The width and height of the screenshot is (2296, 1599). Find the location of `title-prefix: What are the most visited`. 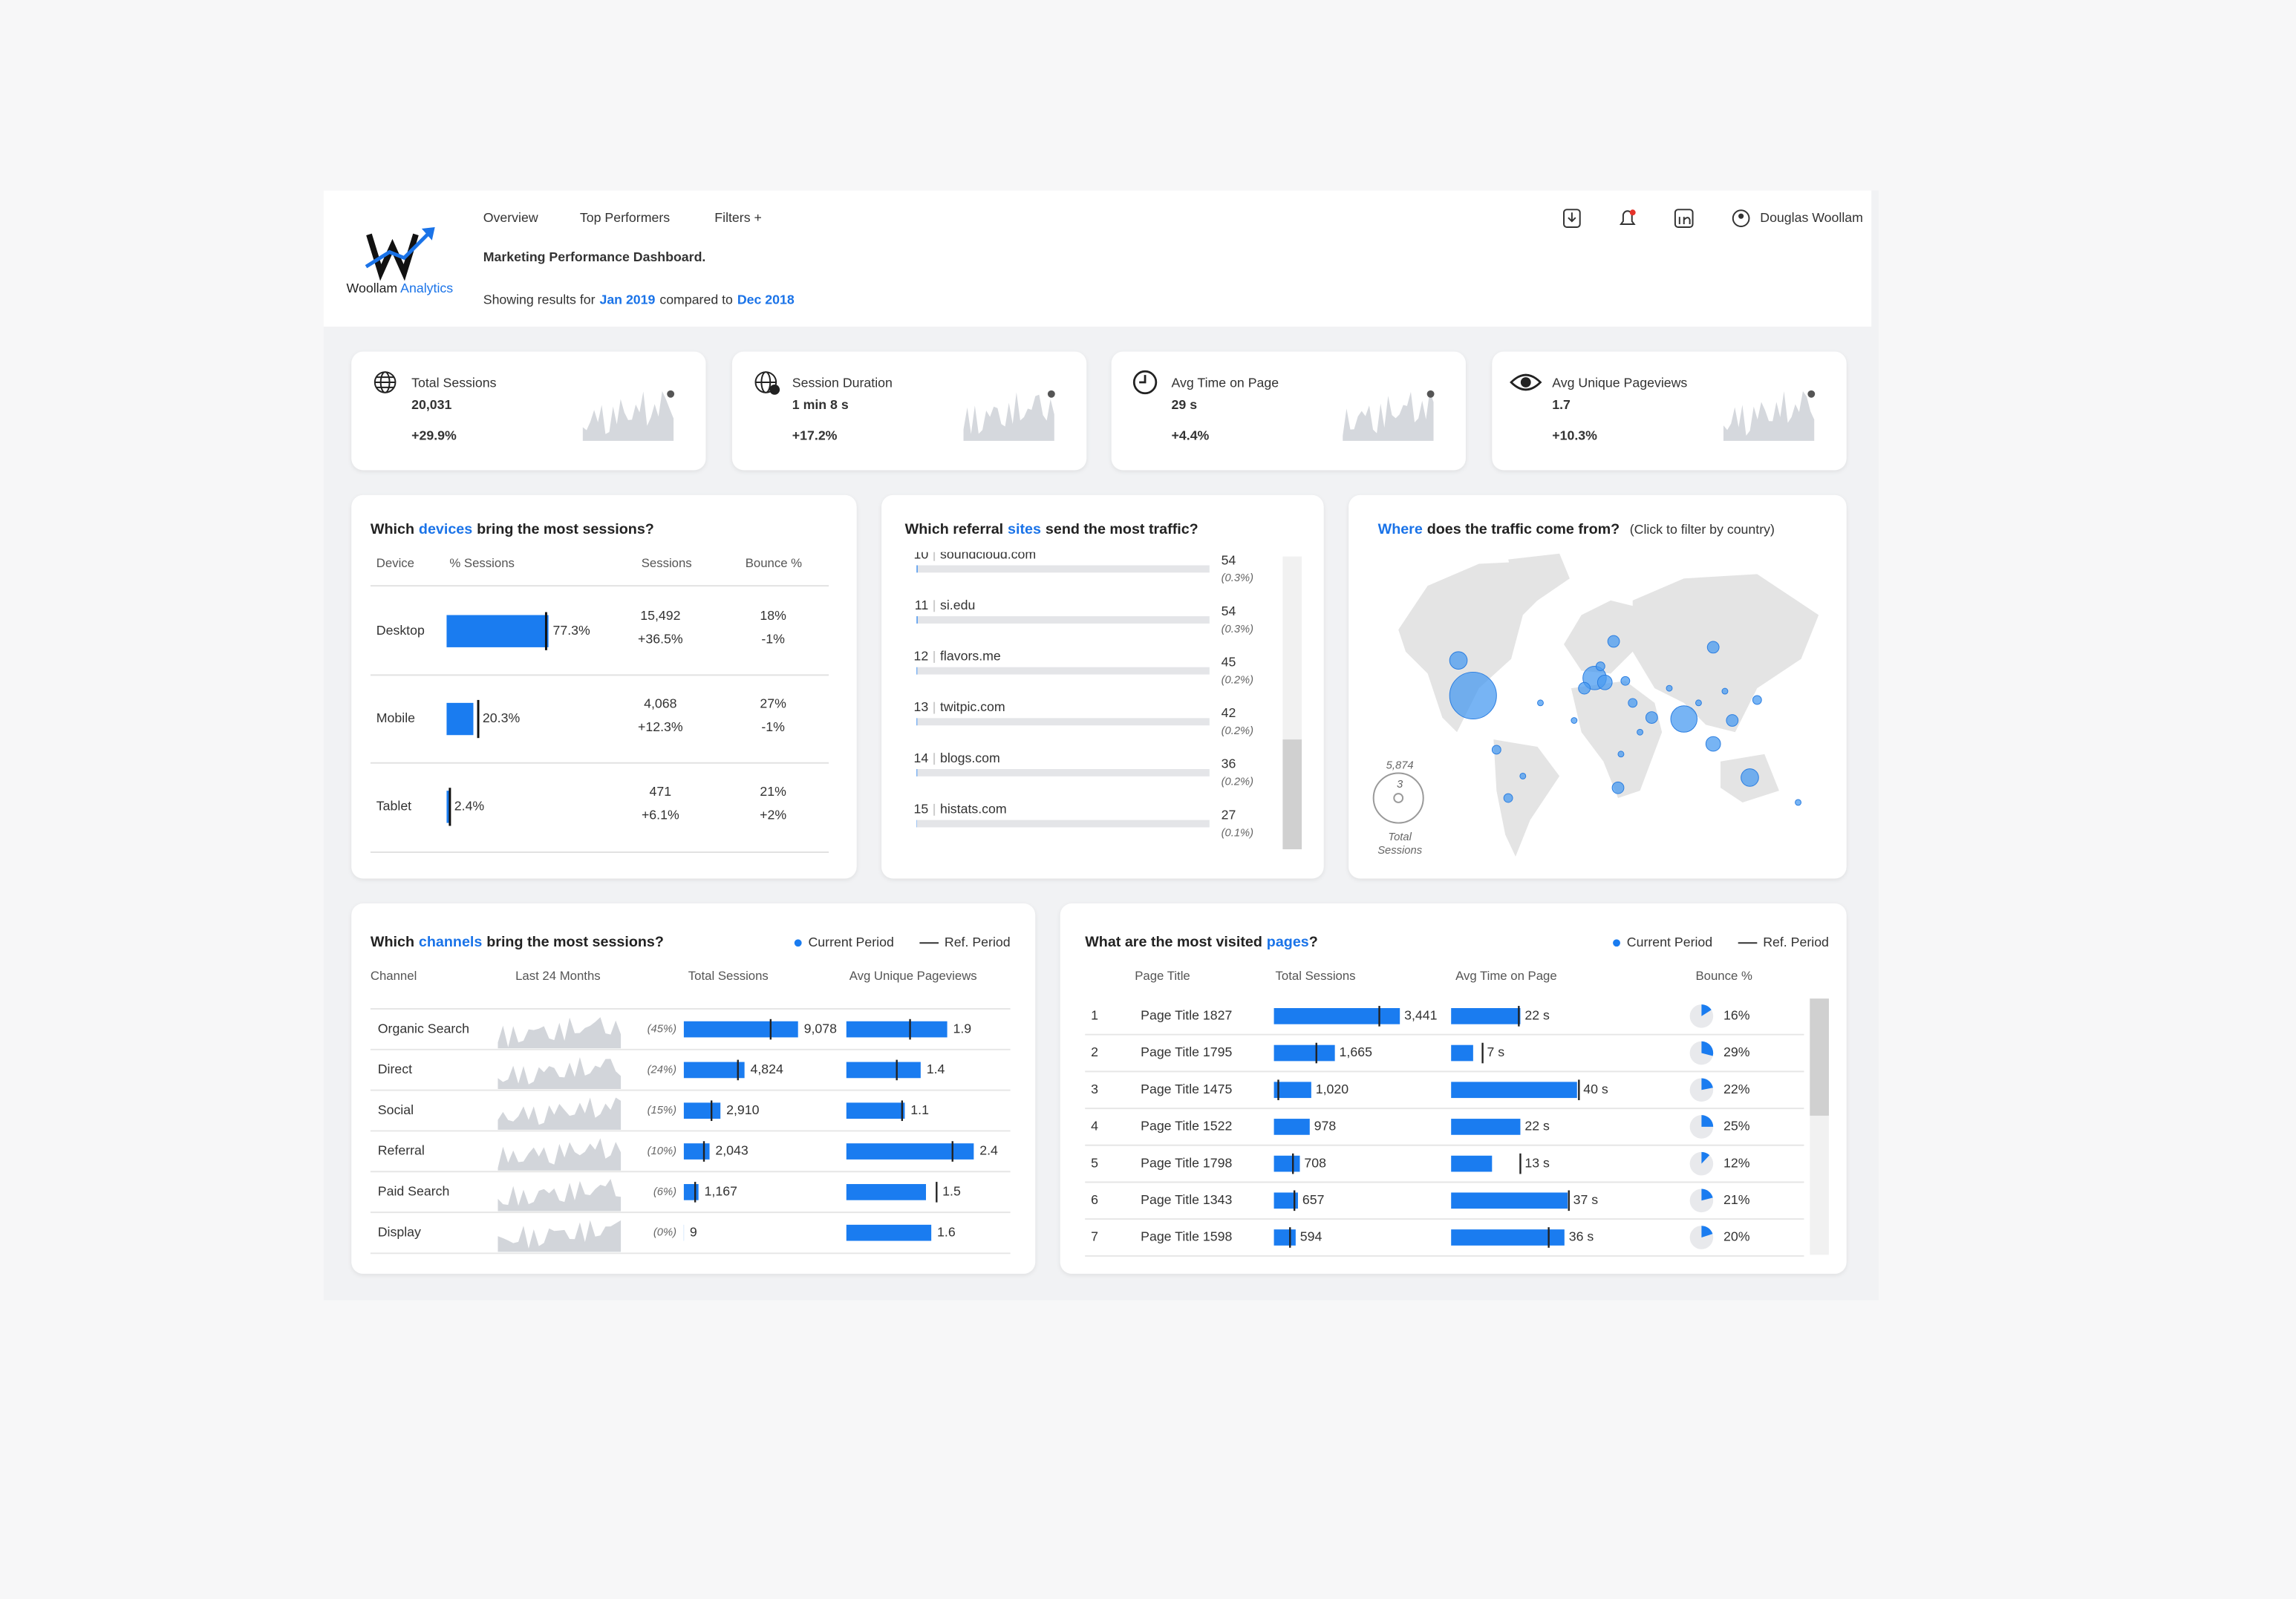

title-prefix: What are the most visited is located at coordinates (1173, 942).